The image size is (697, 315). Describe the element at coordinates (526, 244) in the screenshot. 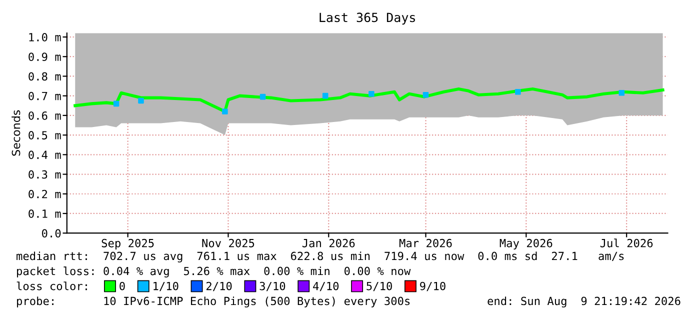

I see `x-tick-label: May 2026` at that location.